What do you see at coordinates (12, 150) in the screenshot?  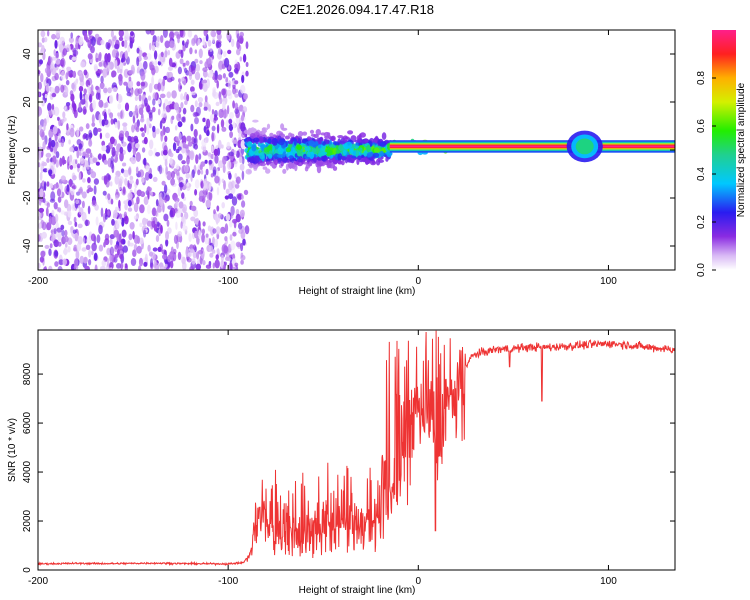 I see `spectrogram-y-label: Frequency (Hz)` at bounding box center [12, 150].